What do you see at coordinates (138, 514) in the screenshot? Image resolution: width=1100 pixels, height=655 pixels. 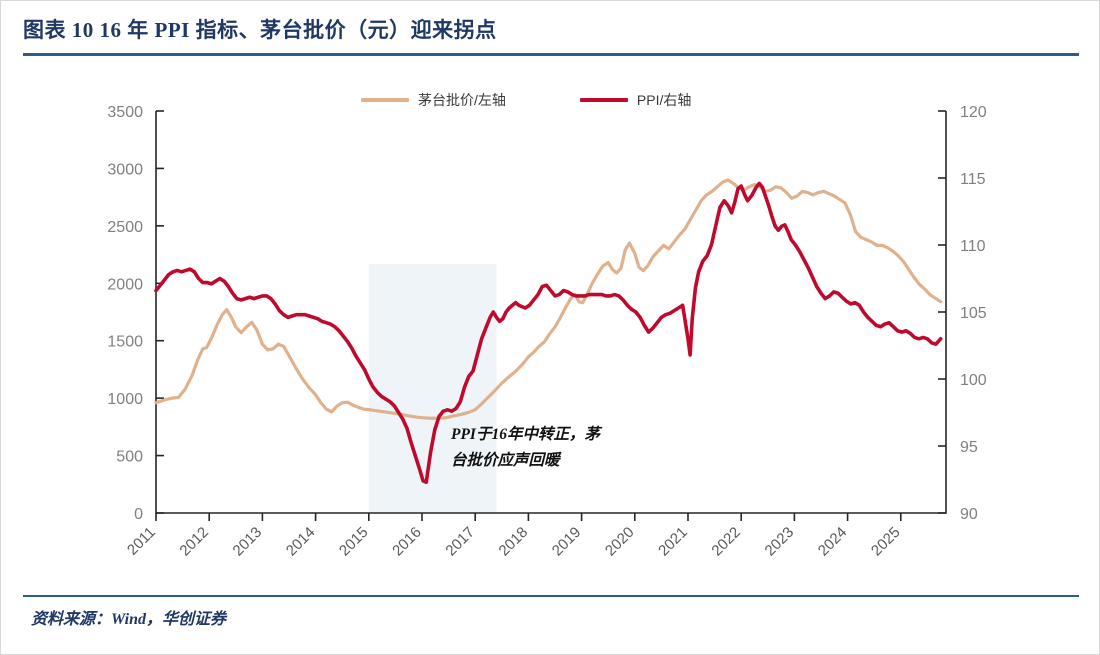 I see `left-axis-tick-label: 0` at bounding box center [138, 514].